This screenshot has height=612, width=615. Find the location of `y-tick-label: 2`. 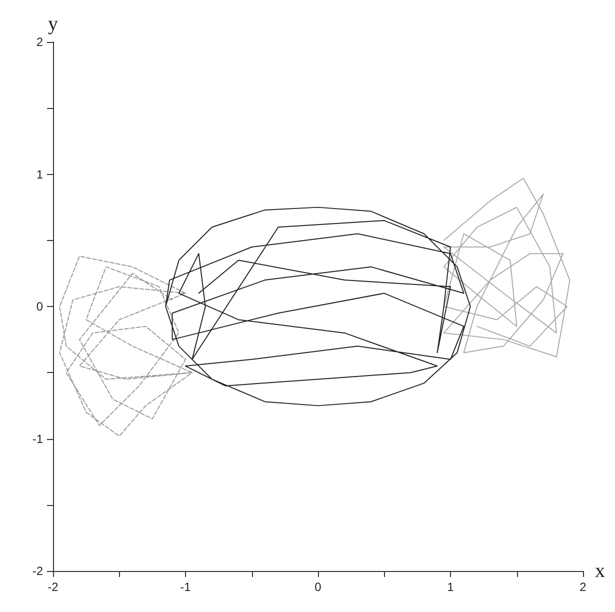

y-tick-label: 2 is located at coordinates (40, 42).